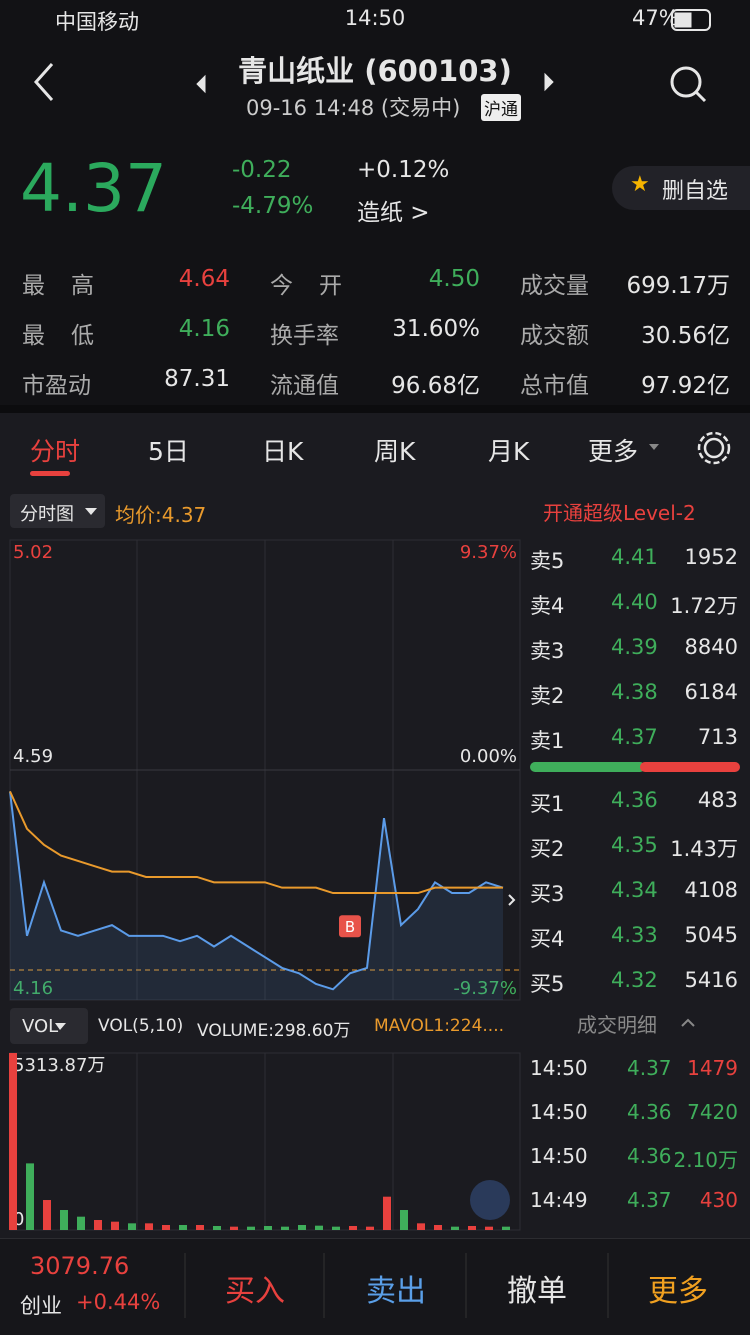  Describe the element at coordinates (393, 213) in the screenshot. I see `sector: 造纸 >` at that location.